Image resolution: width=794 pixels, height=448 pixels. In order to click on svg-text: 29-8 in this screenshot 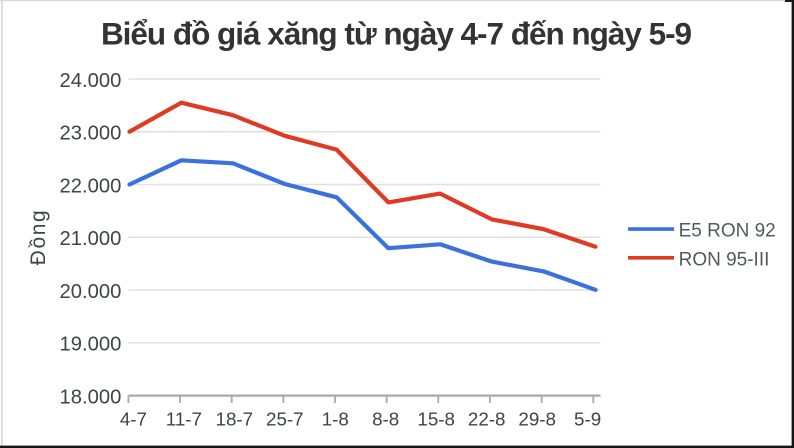, I will do `click(537, 418)`.